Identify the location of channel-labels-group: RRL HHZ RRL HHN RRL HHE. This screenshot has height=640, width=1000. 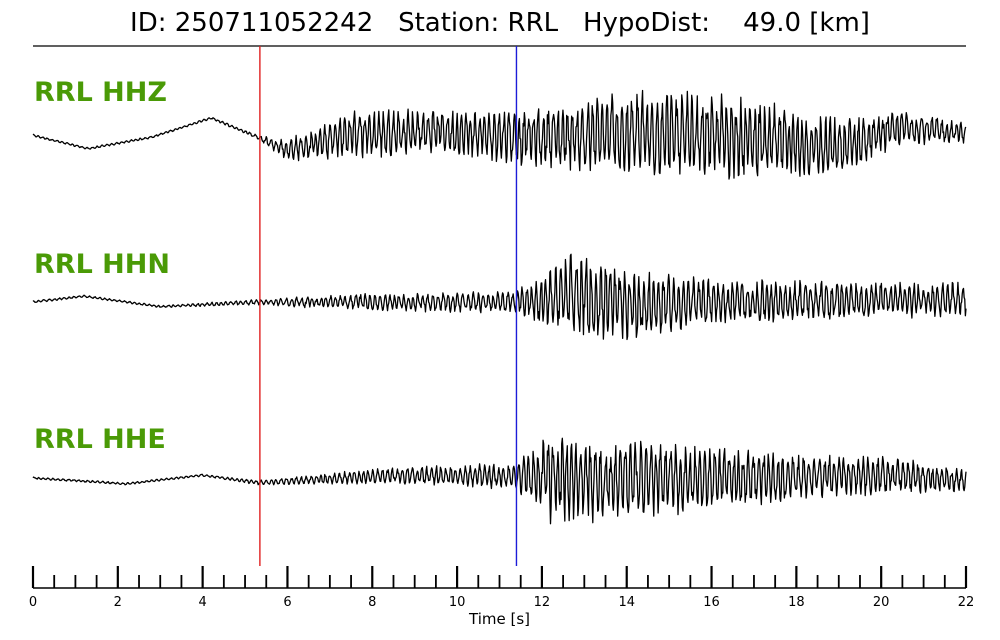
(102, 266).